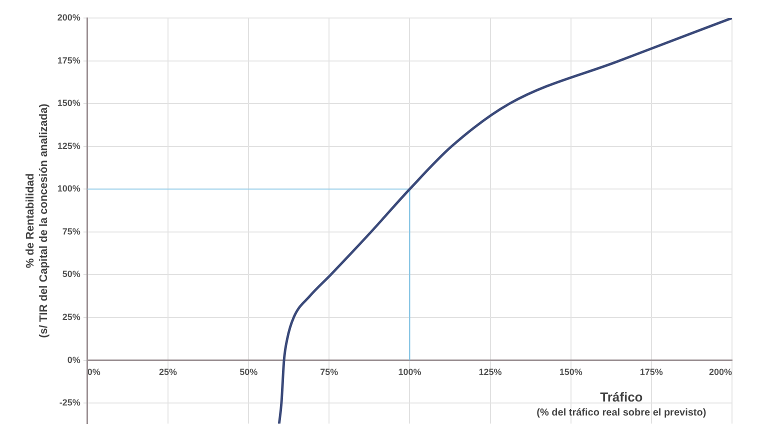  I want to click on y-tick-label: 175%, so click(68, 60).